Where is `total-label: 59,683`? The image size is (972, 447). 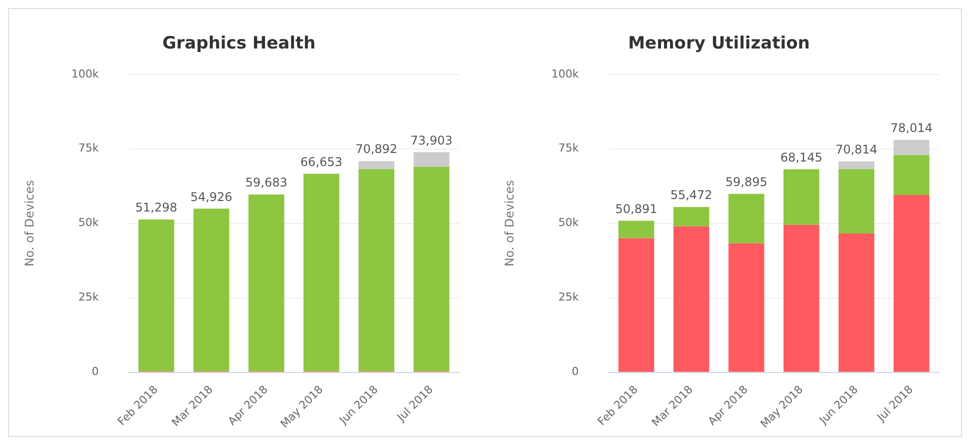 total-label: 59,683 is located at coordinates (266, 183).